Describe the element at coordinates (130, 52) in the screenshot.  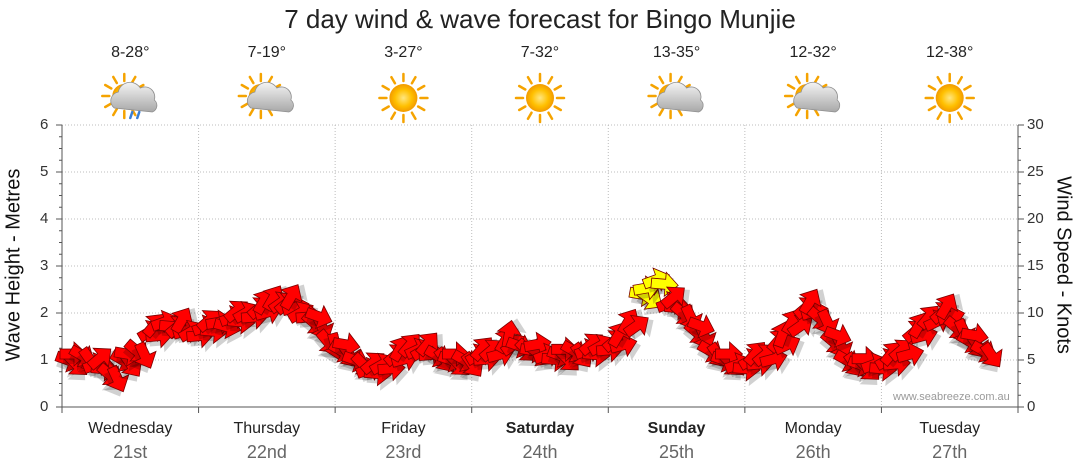
I see `temp-range-wednesday: 8-28°` at that location.